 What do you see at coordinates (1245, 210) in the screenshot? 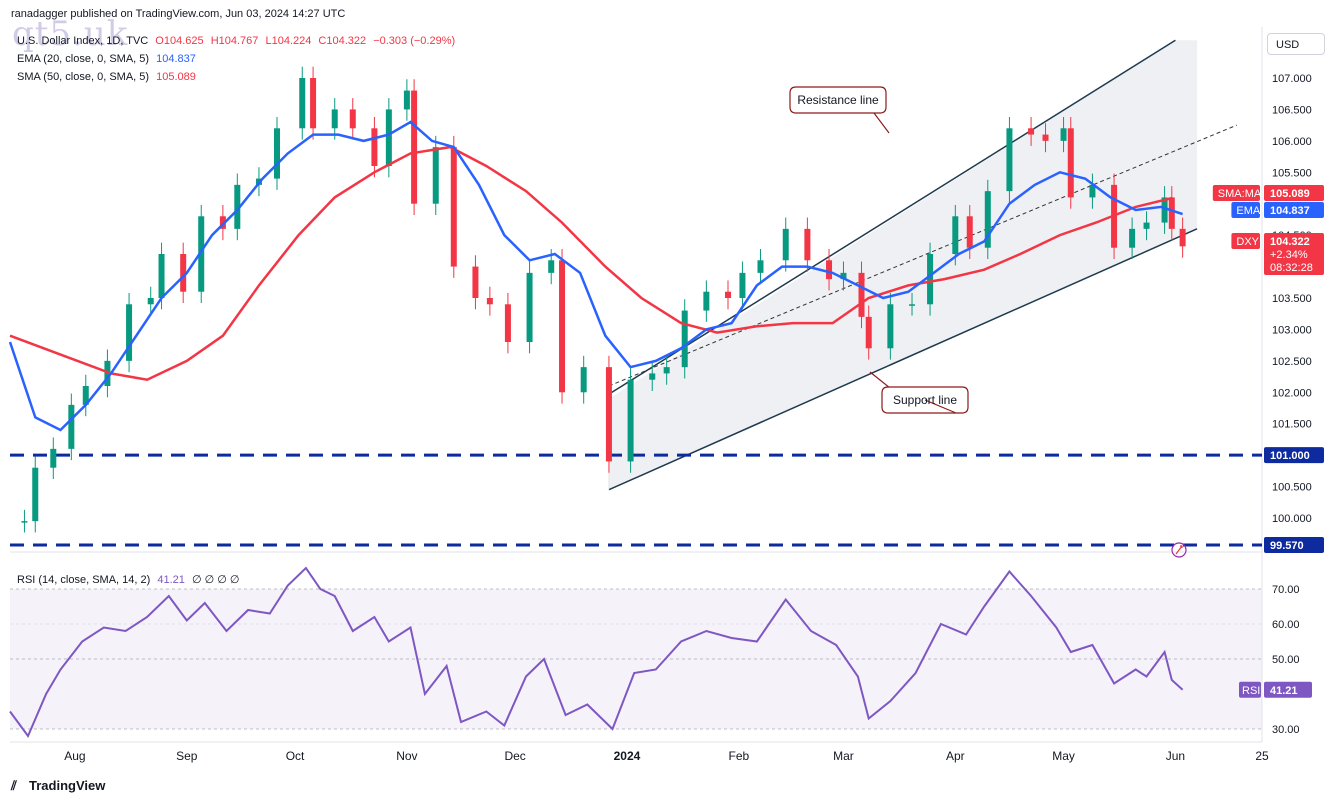
I see `ema-tag-label-bg` at bounding box center [1245, 210].